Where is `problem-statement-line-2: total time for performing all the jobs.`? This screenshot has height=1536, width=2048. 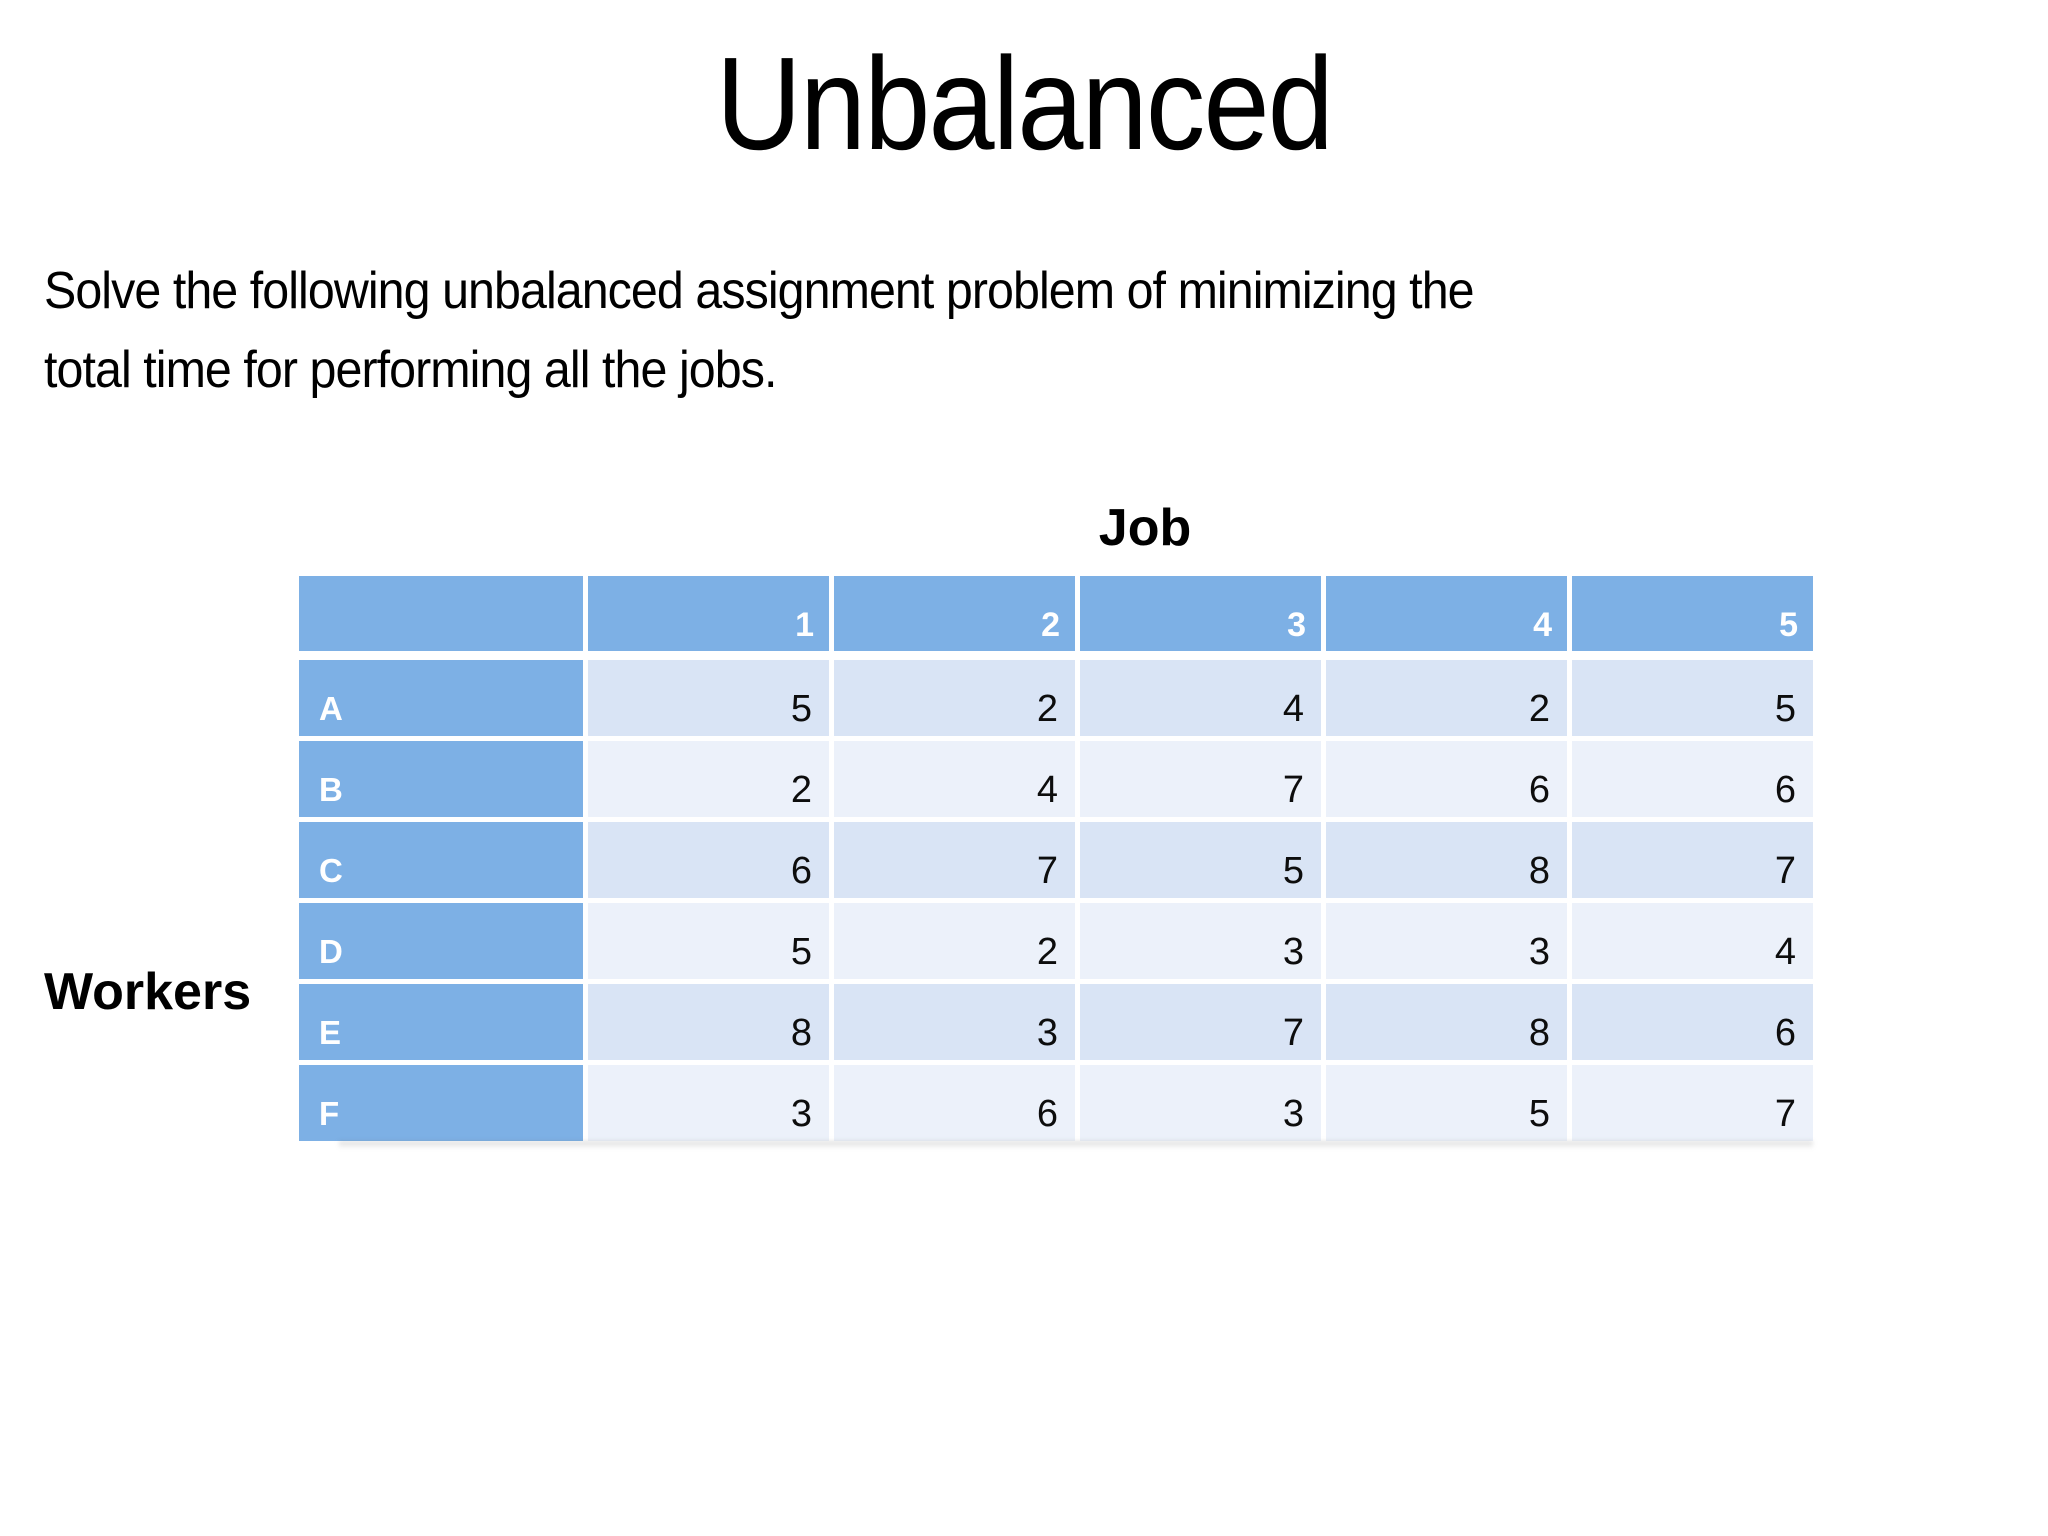 problem-statement-line-2: total time for performing all the jobs. is located at coordinates (410, 370).